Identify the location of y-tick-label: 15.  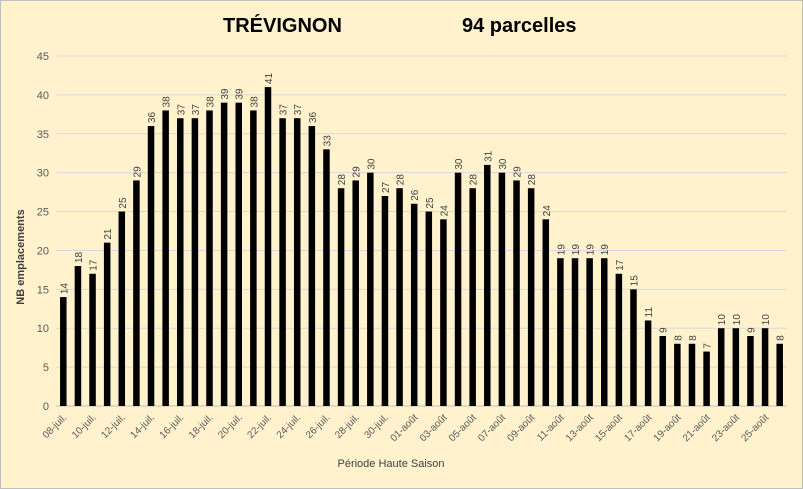
(43, 290).